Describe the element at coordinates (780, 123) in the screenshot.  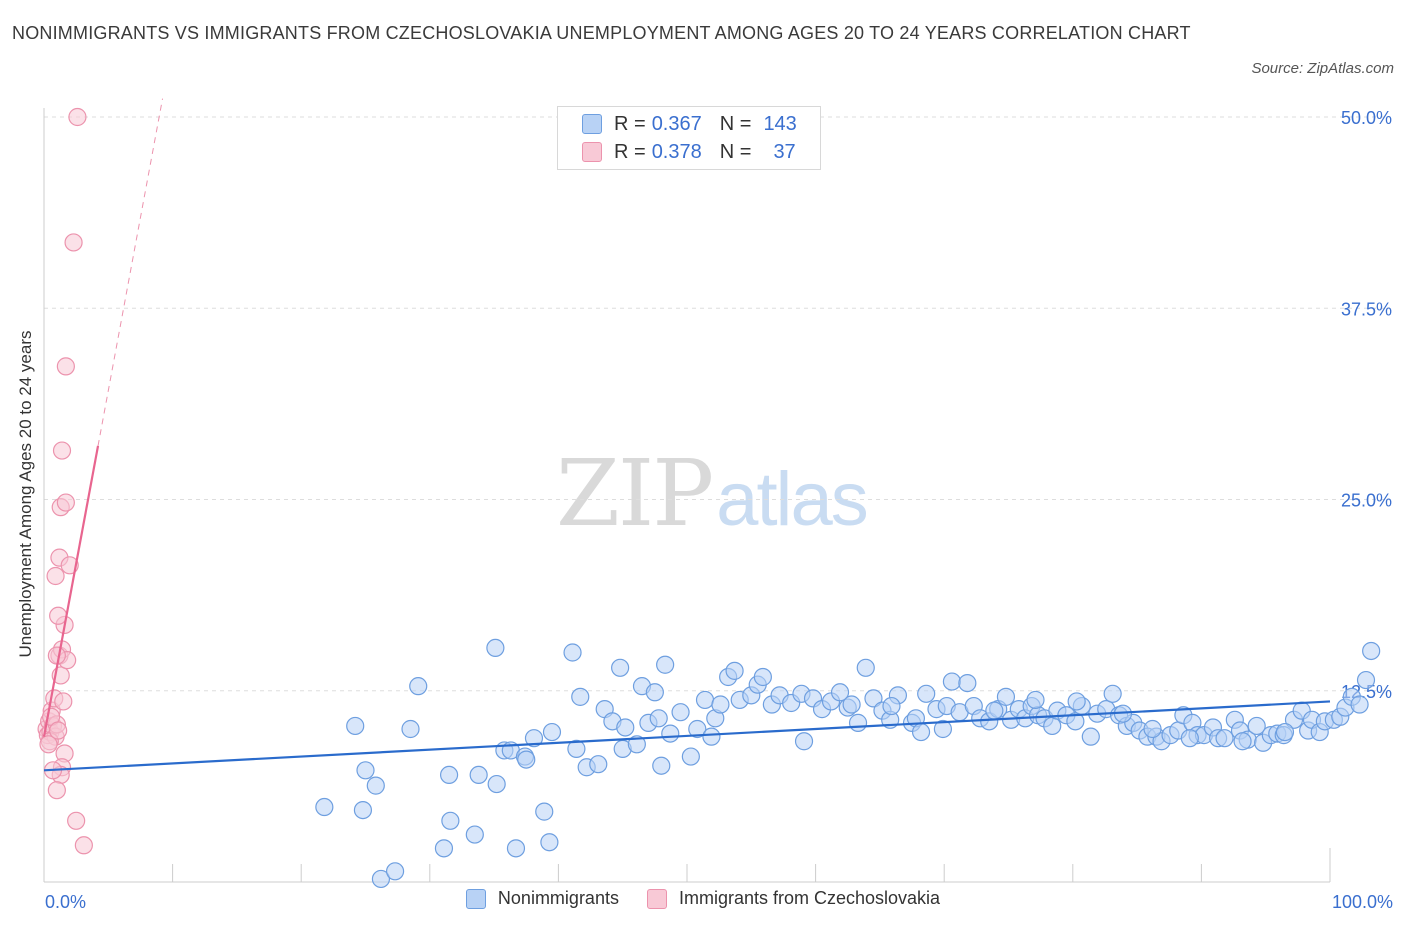
I see `n-value: 143` at that location.